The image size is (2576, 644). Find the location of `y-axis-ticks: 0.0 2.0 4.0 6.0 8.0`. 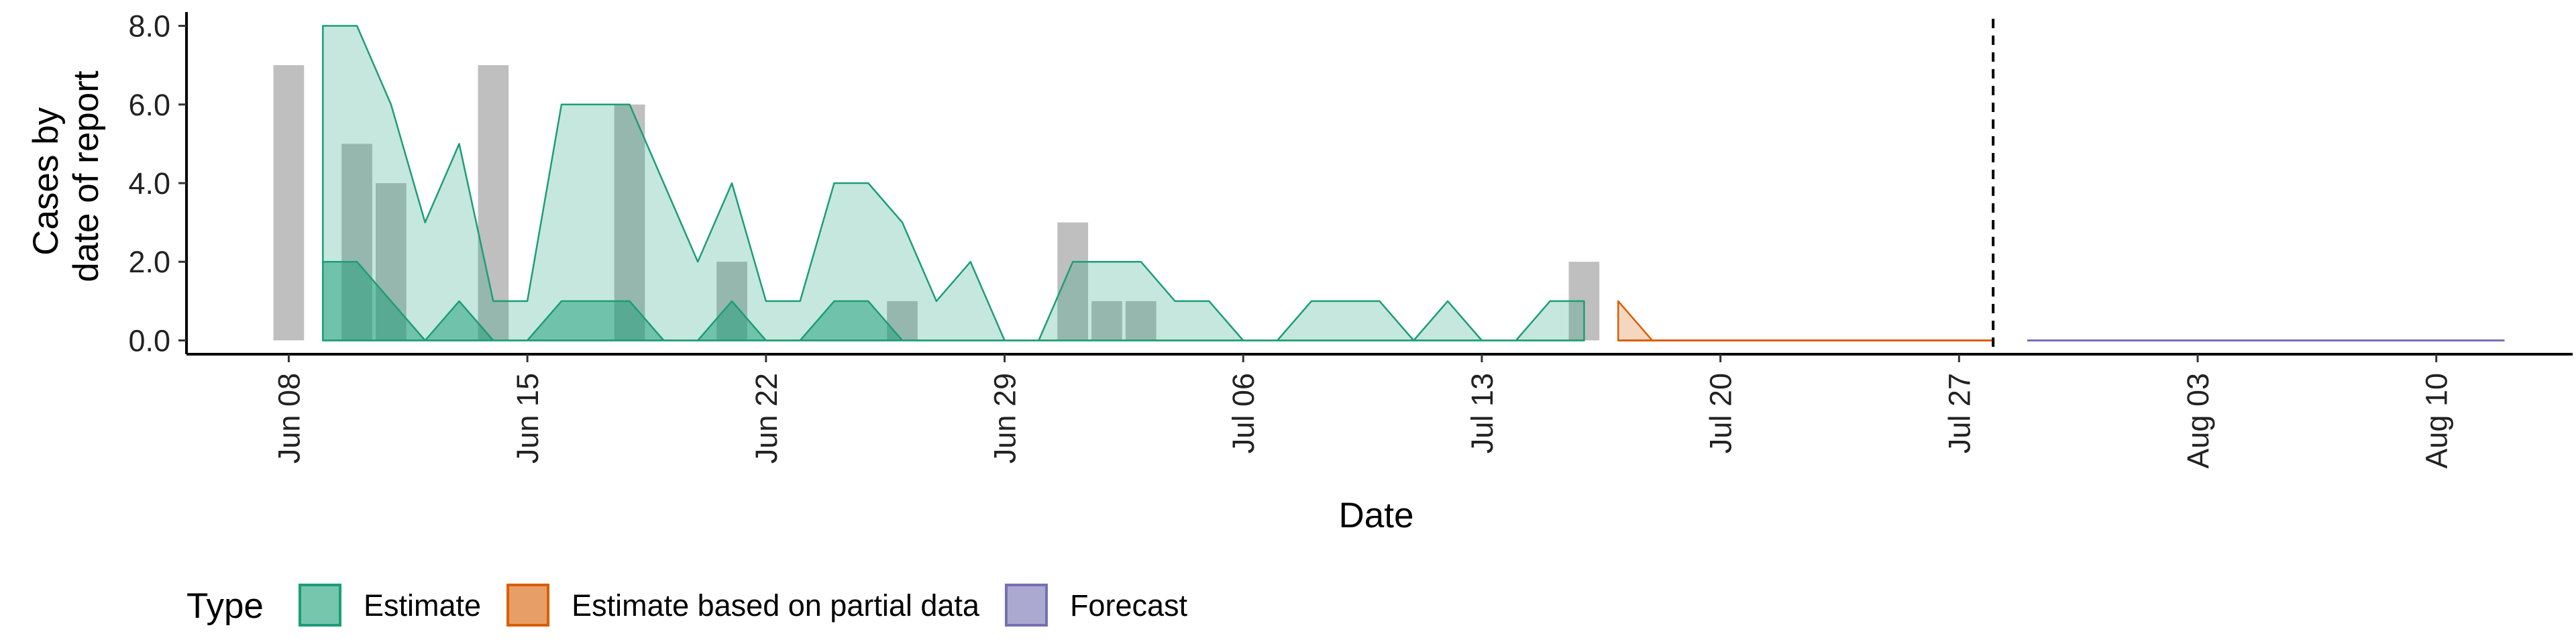

y-axis-ticks: 0.0 2.0 4.0 6.0 8.0 is located at coordinates (157, 183).